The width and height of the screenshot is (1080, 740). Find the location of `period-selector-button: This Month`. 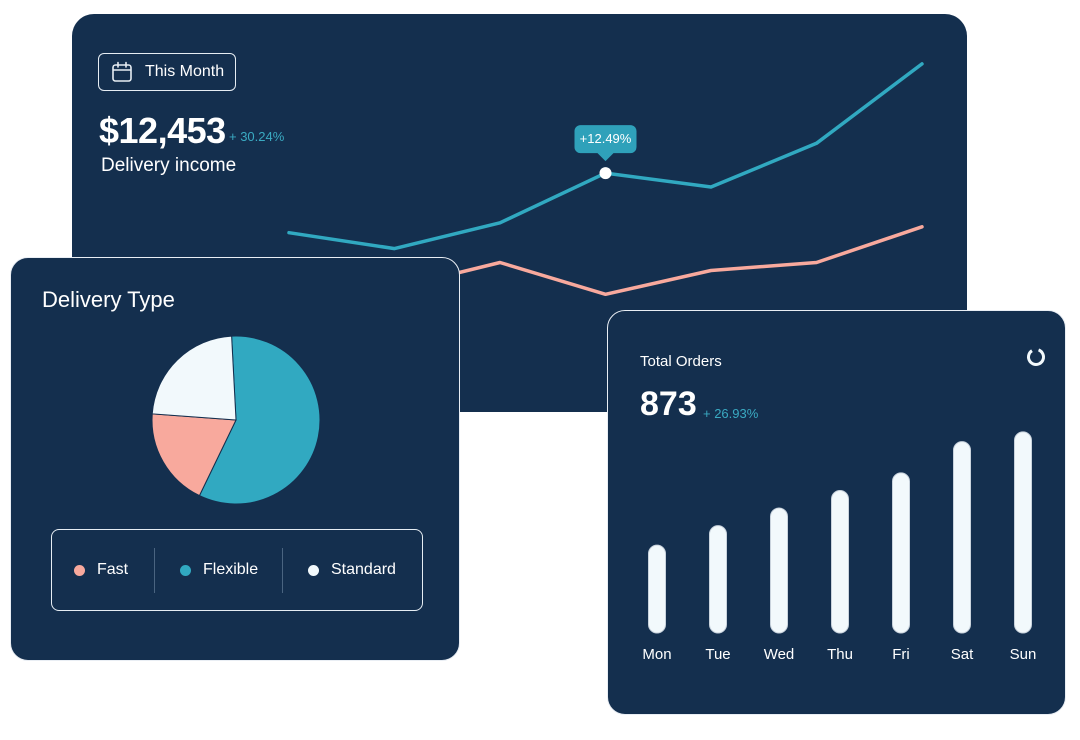

period-selector-button: This Month is located at coordinates (167, 72).